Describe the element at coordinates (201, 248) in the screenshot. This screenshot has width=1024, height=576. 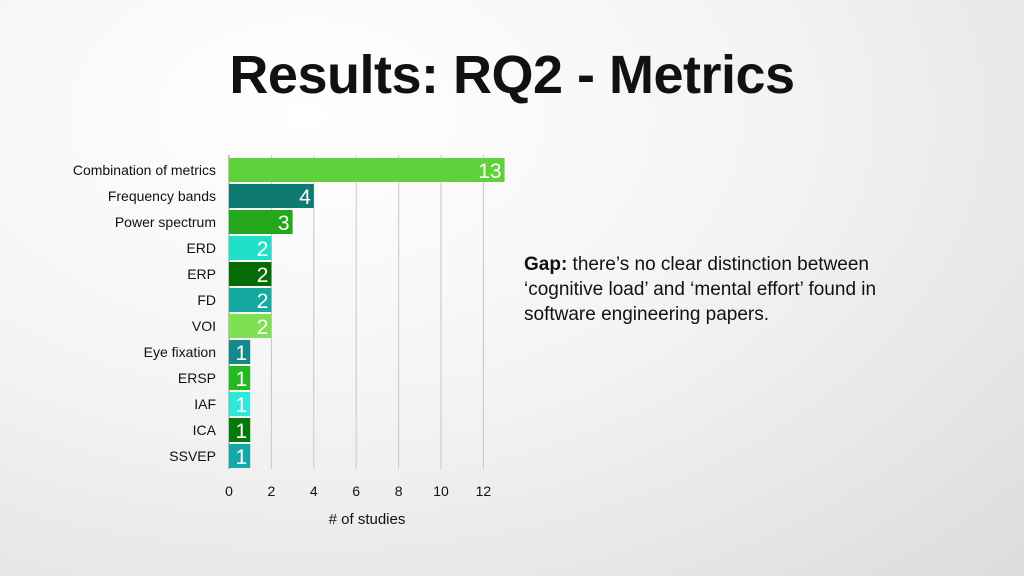
I see `category-label: ERD` at that location.